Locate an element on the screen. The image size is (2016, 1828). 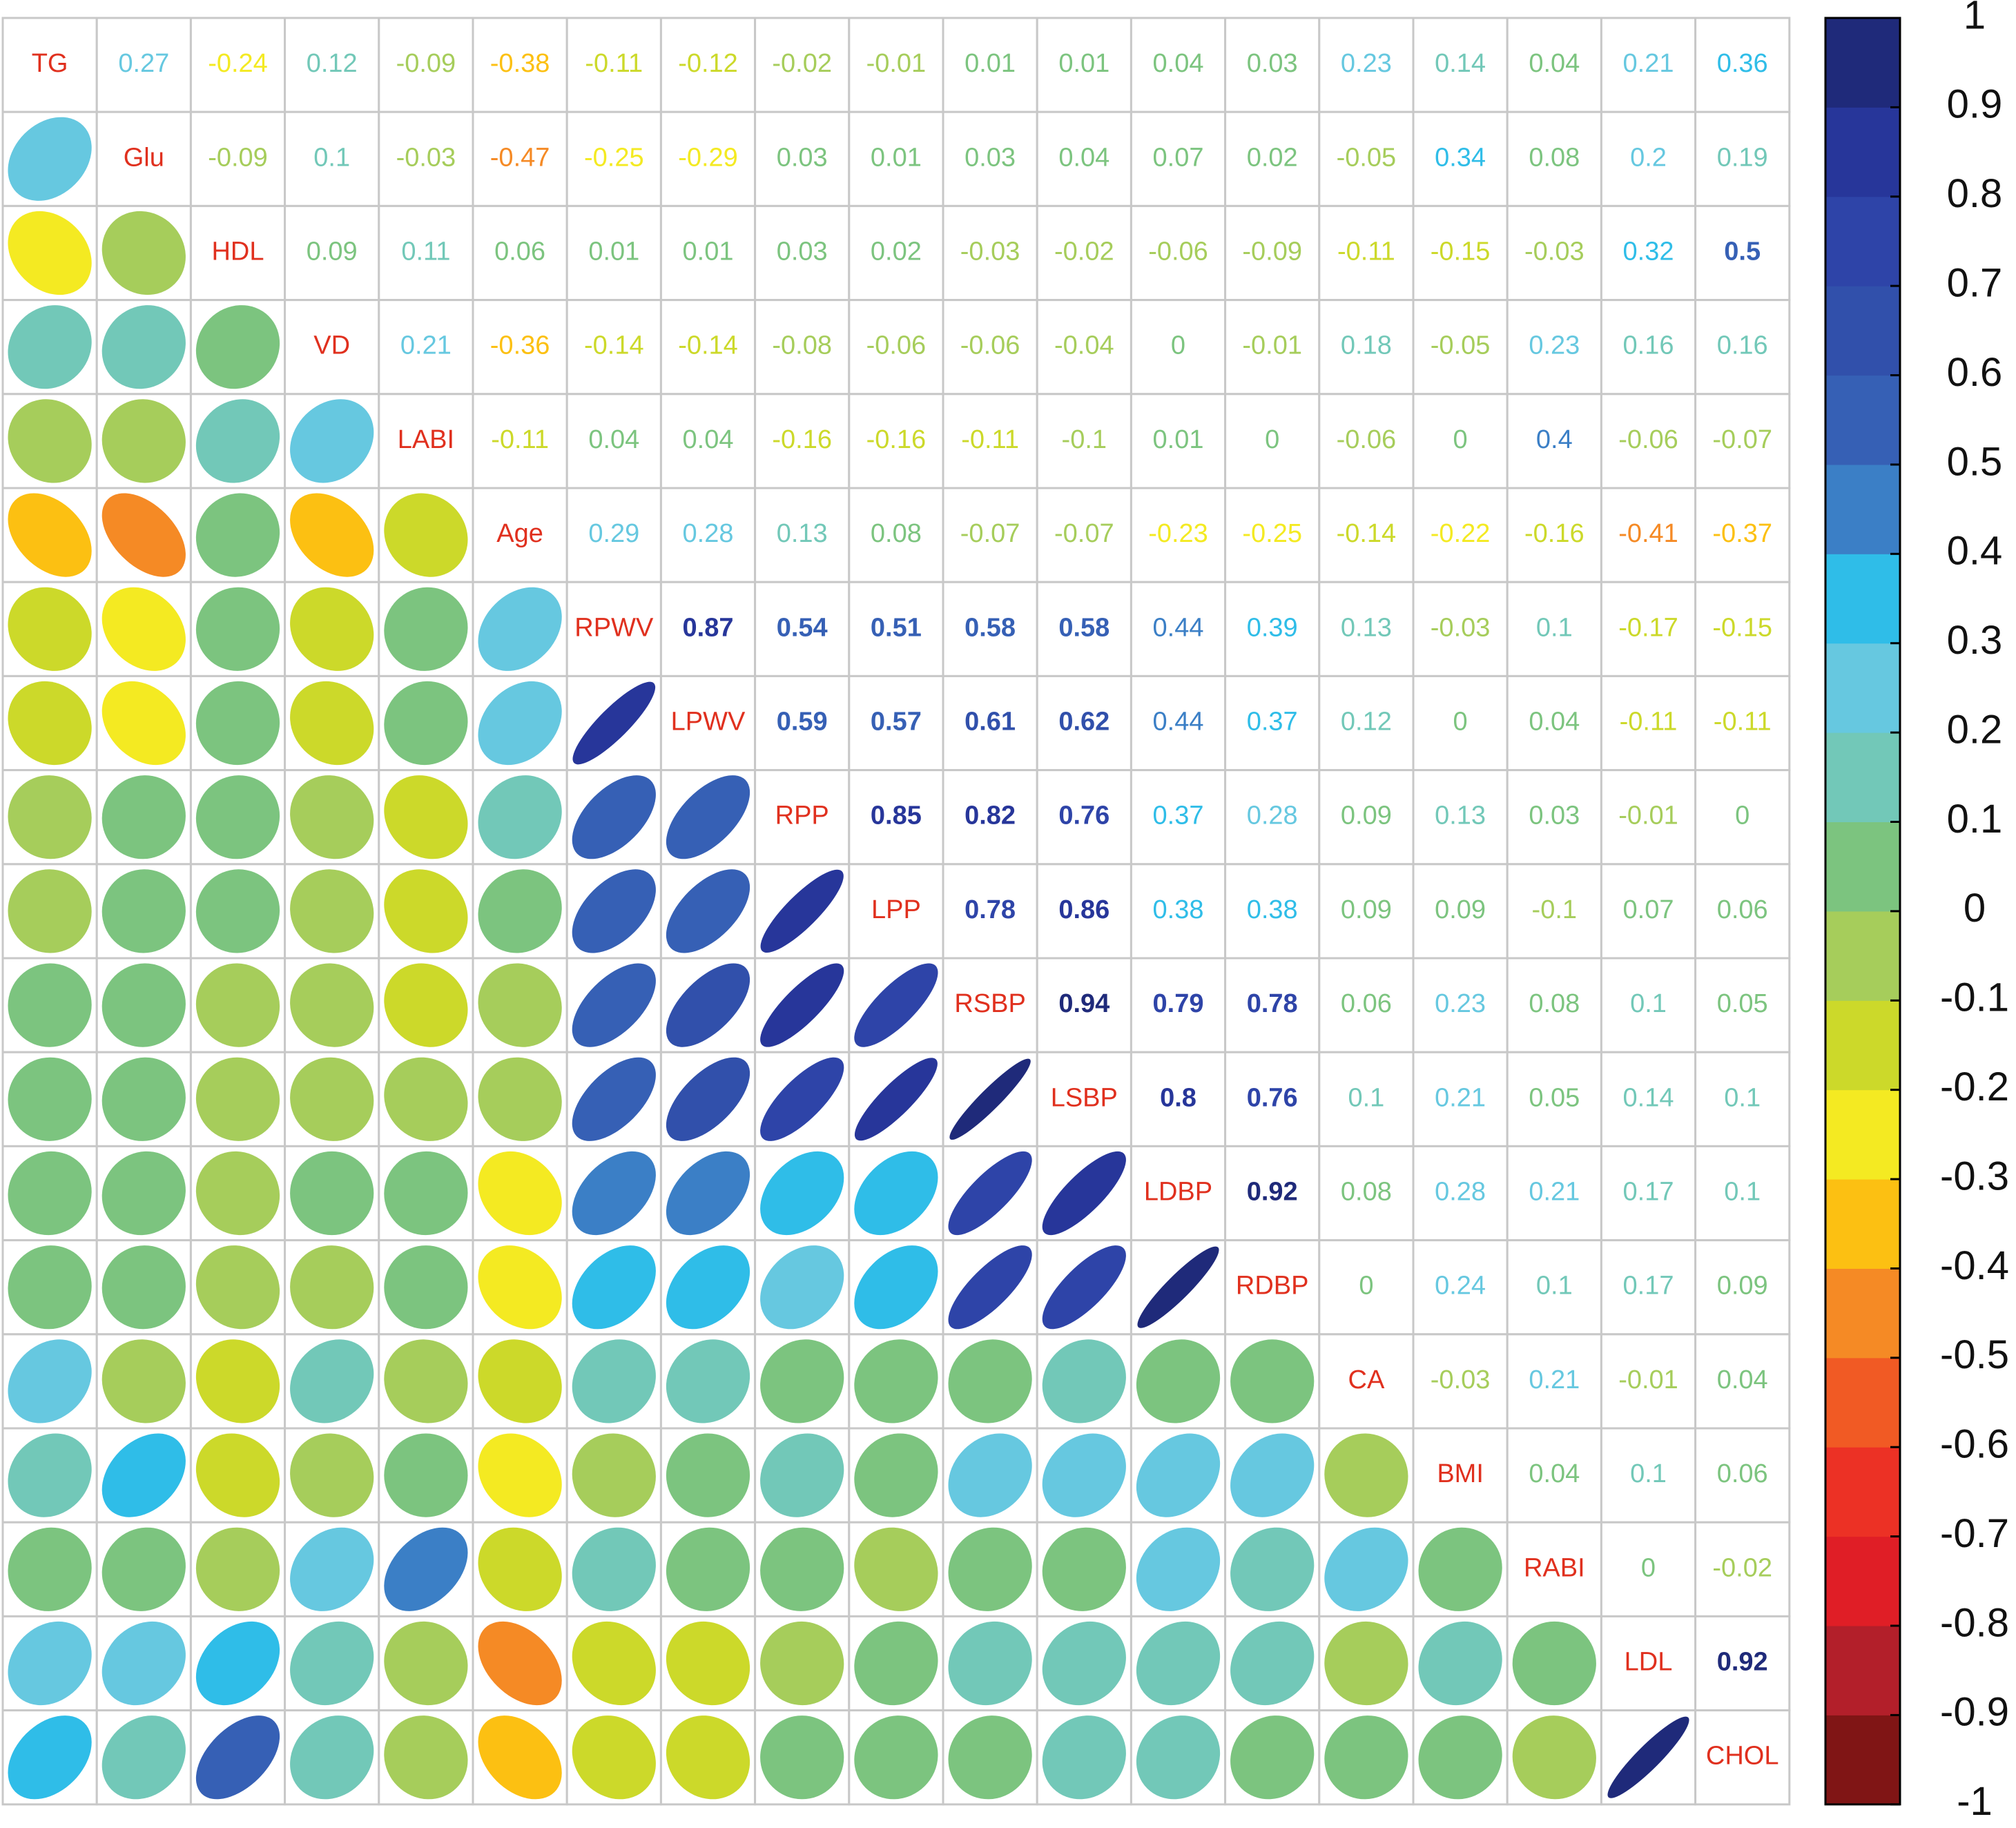
correlation-value: -0.12 is located at coordinates (708, 63).